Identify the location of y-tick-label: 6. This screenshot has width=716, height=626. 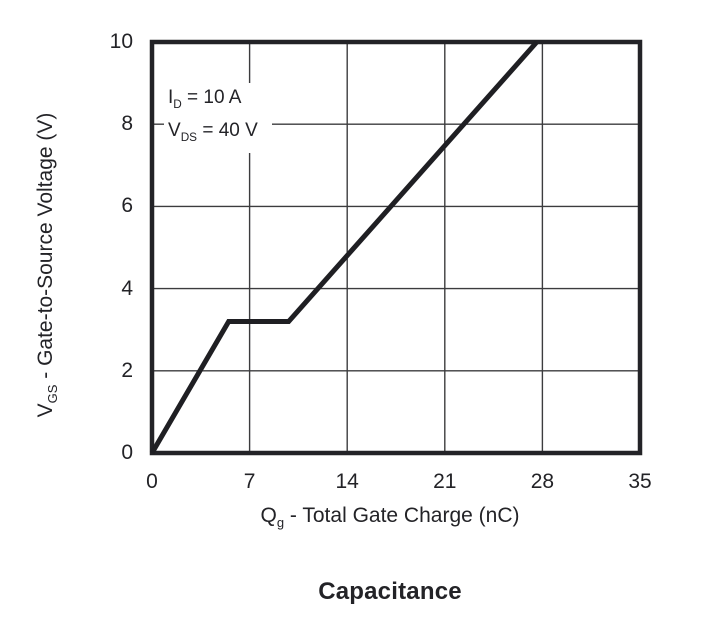
(127, 206).